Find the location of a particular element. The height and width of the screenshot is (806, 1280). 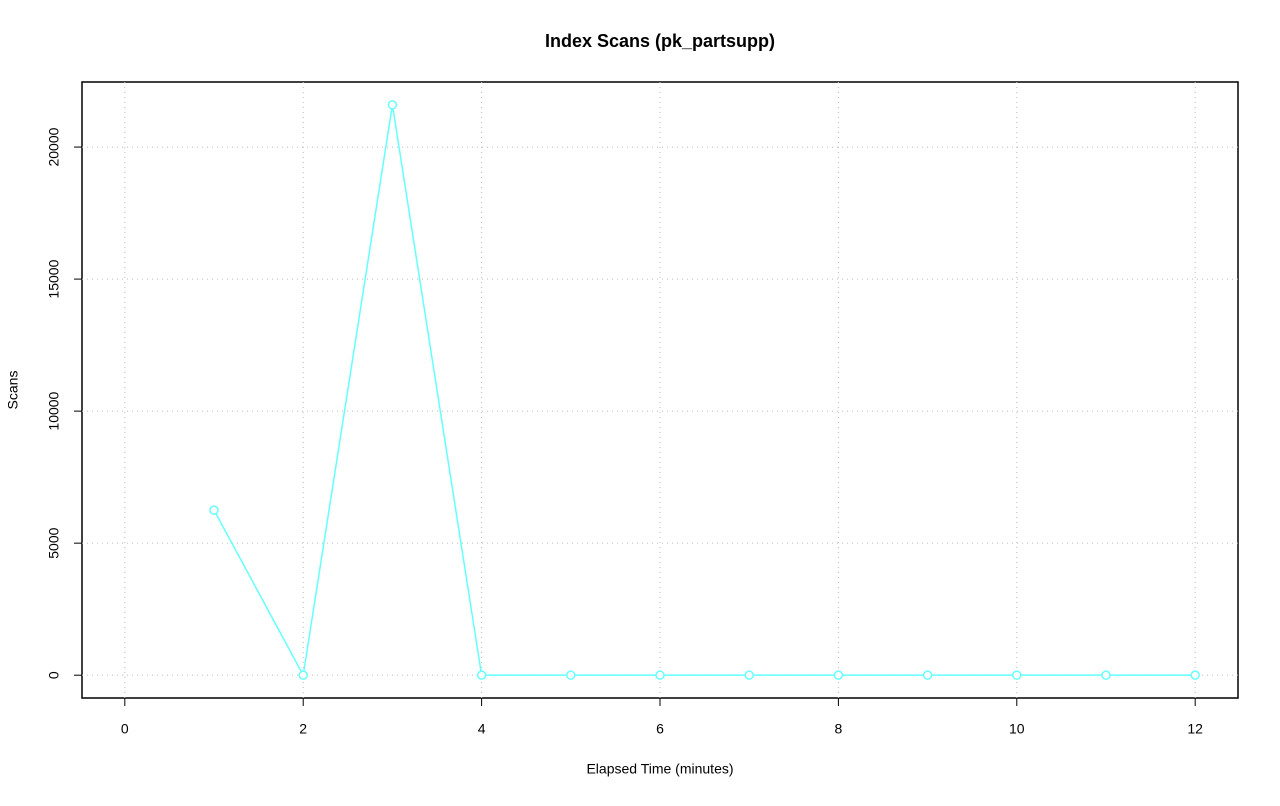

y-axis-label: Scans is located at coordinates (13, 390).